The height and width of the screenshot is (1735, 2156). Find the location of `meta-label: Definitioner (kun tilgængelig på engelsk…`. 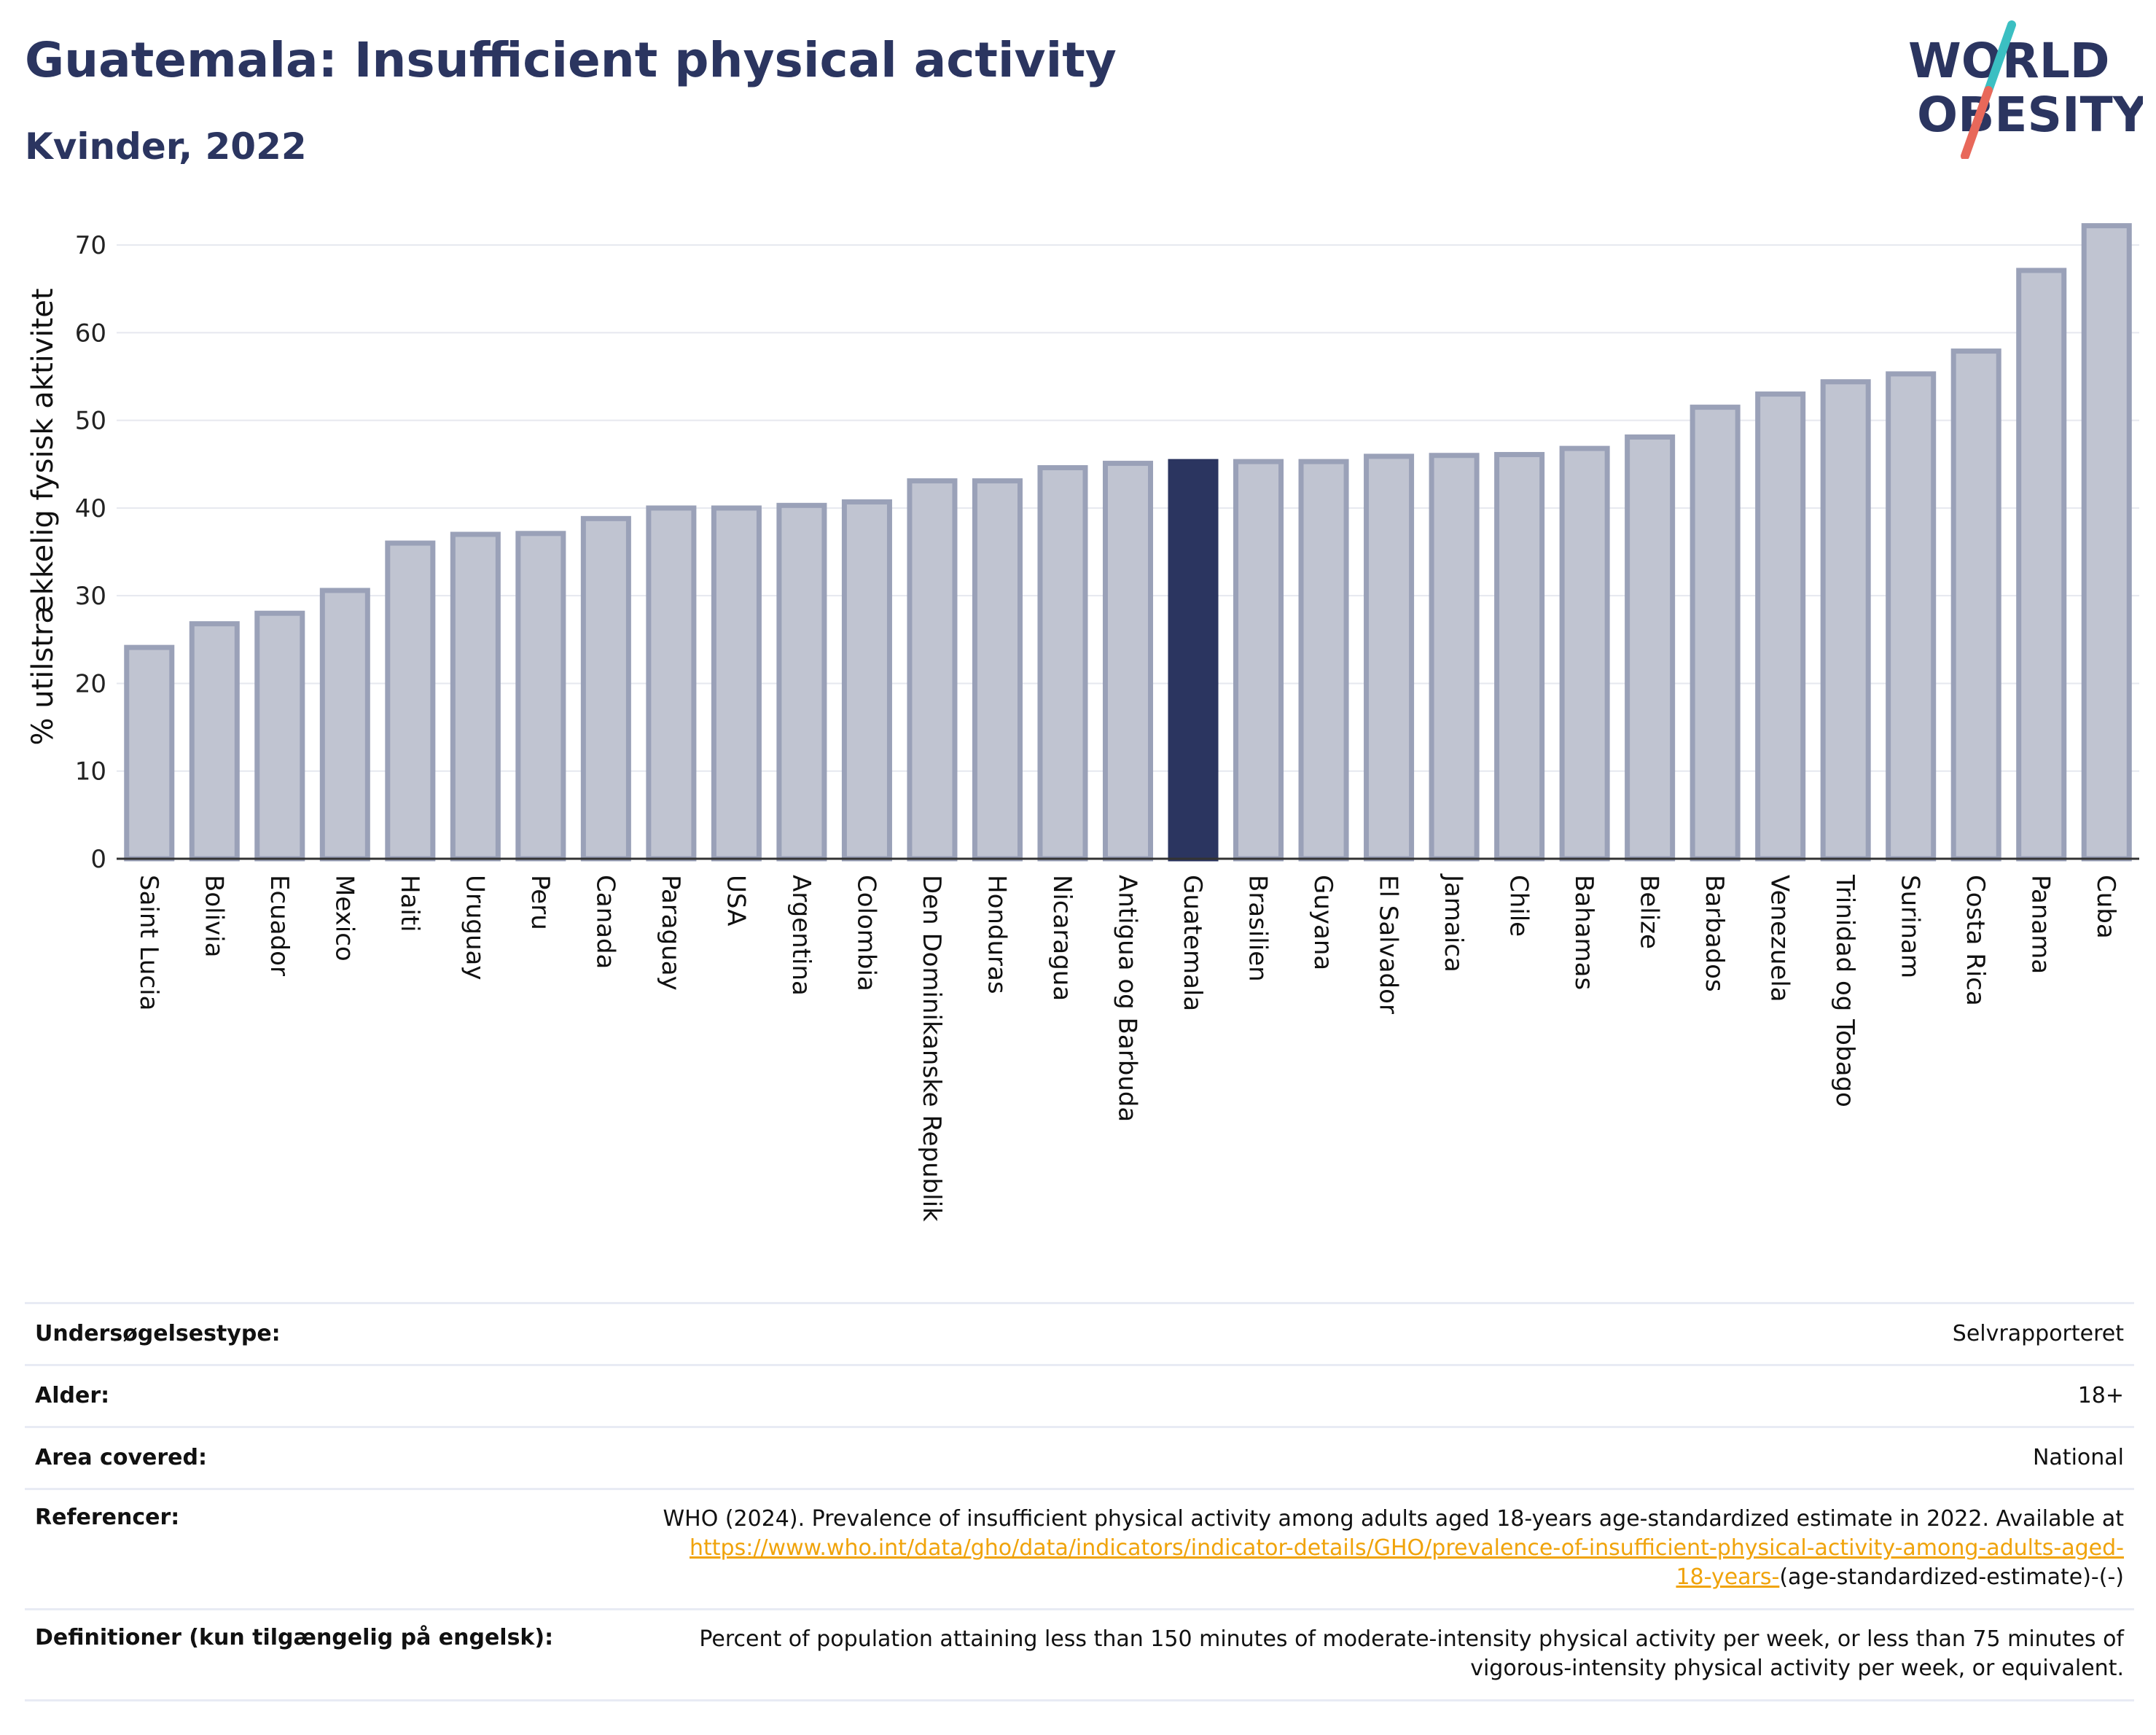

meta-label: Definitioner (kun tilgængelig på engelsk… is located at coordinates (312, 1654).